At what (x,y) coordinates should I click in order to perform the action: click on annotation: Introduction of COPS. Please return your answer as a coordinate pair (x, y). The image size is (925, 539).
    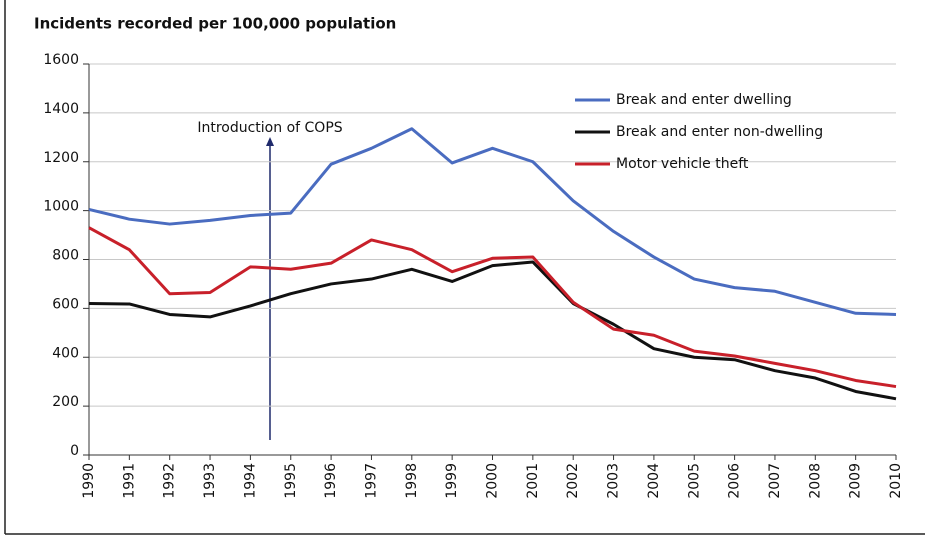
    Looking at the image, I should click on (269, 128).